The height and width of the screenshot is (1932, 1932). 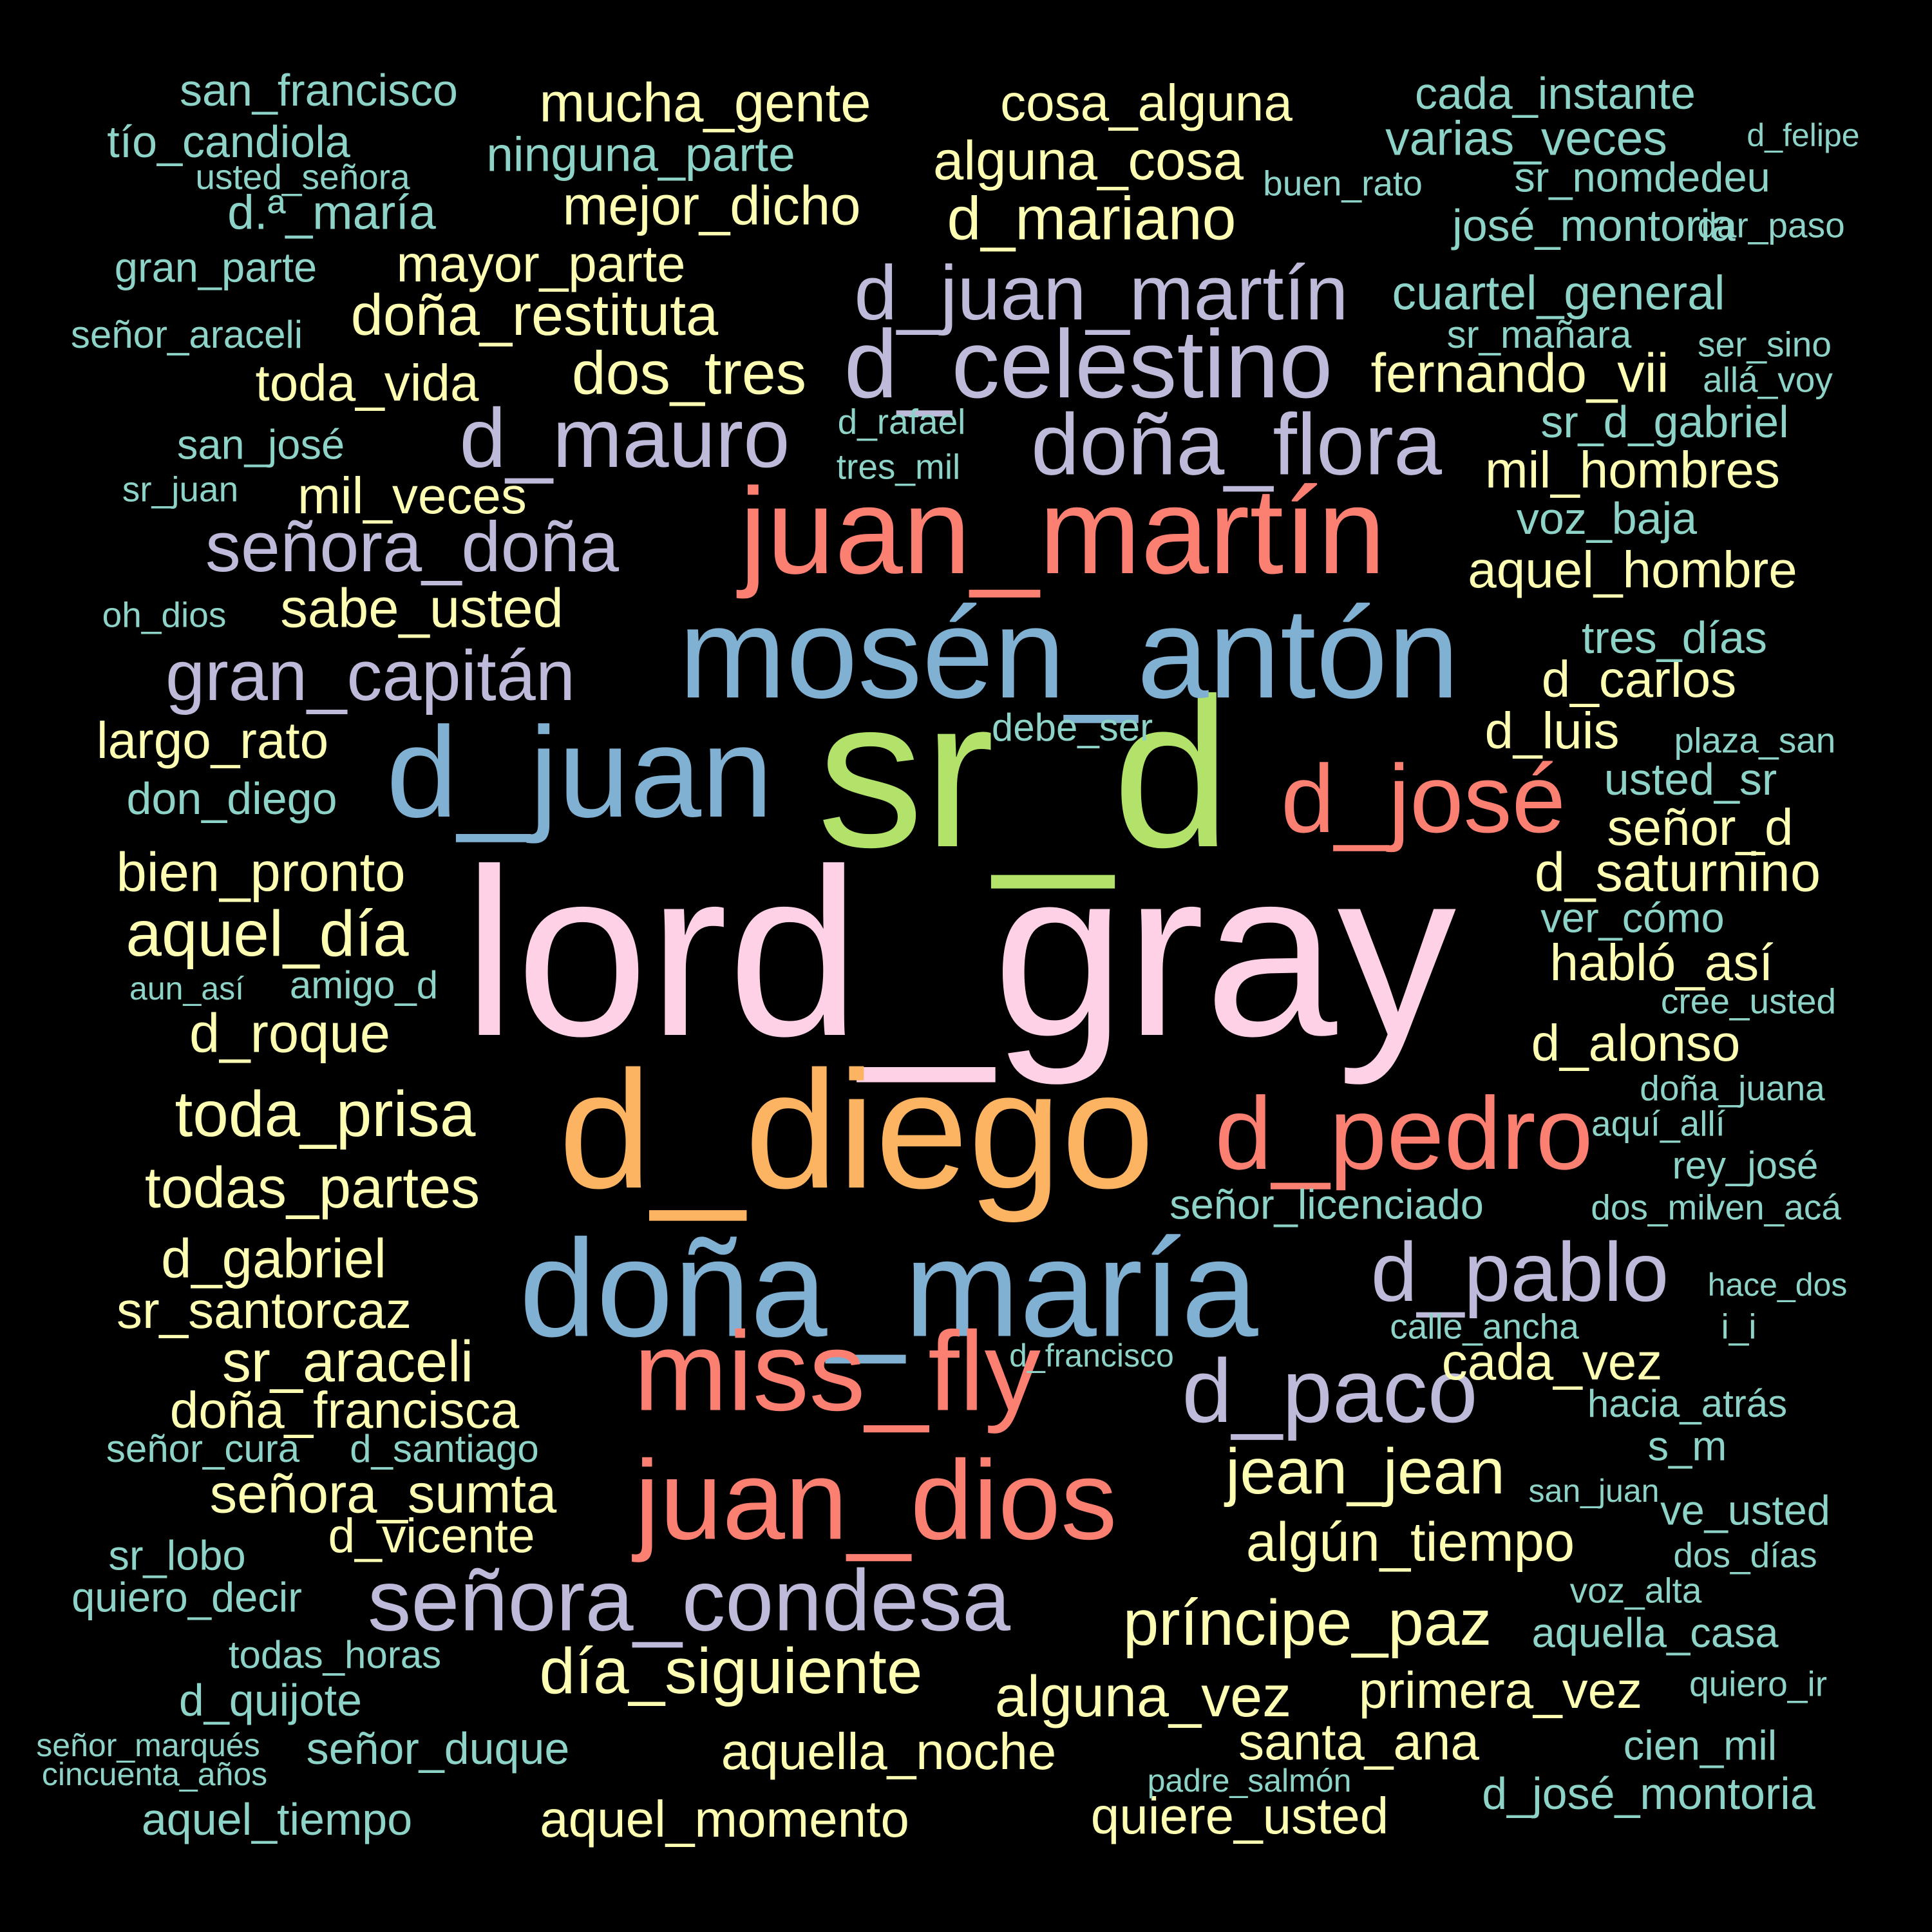 I want to click on cloud-word: d_pablo, so click(x=1519, y=1272).